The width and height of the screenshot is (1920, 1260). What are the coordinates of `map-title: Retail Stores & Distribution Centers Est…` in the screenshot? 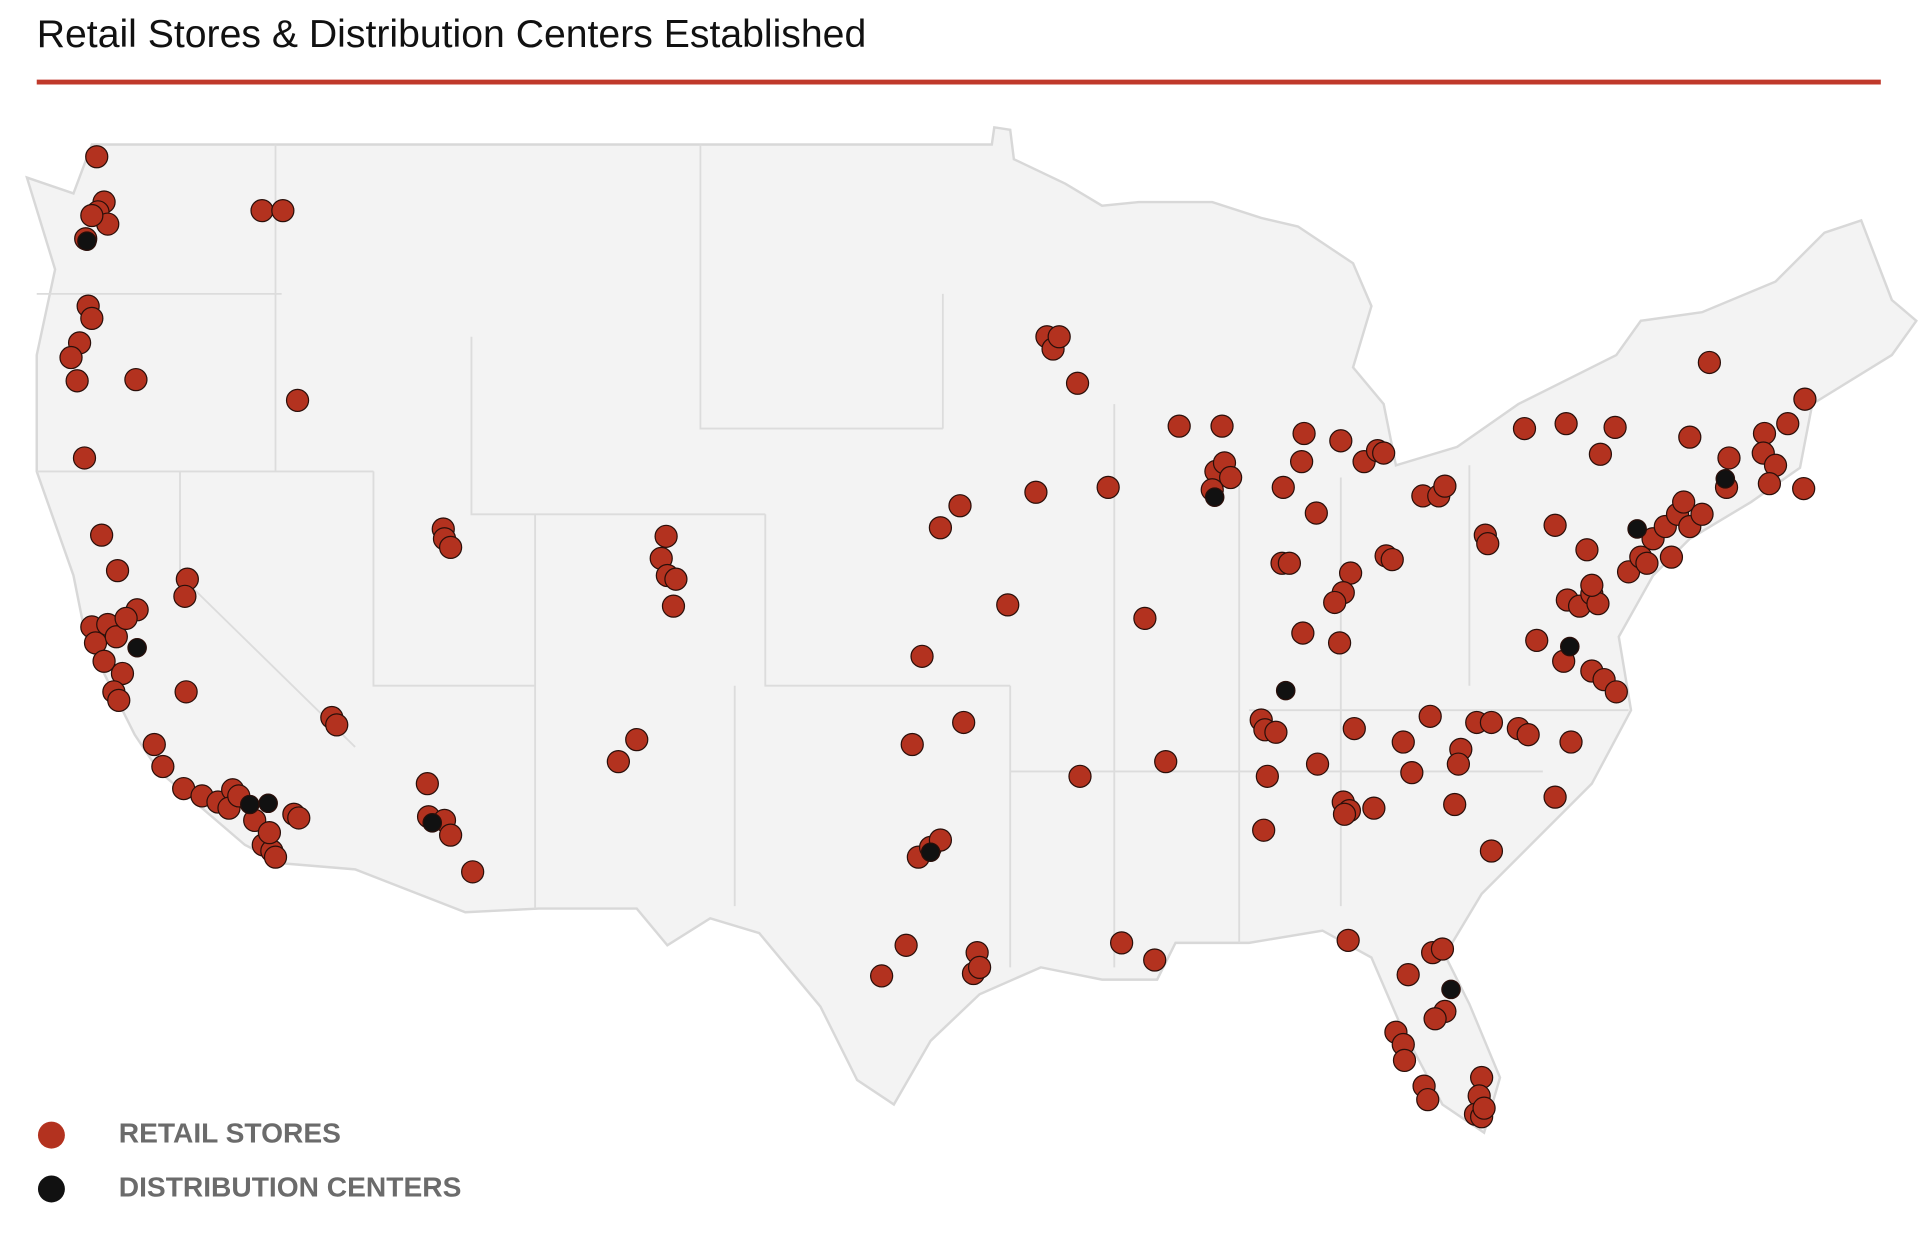 It's located at (452, 34).